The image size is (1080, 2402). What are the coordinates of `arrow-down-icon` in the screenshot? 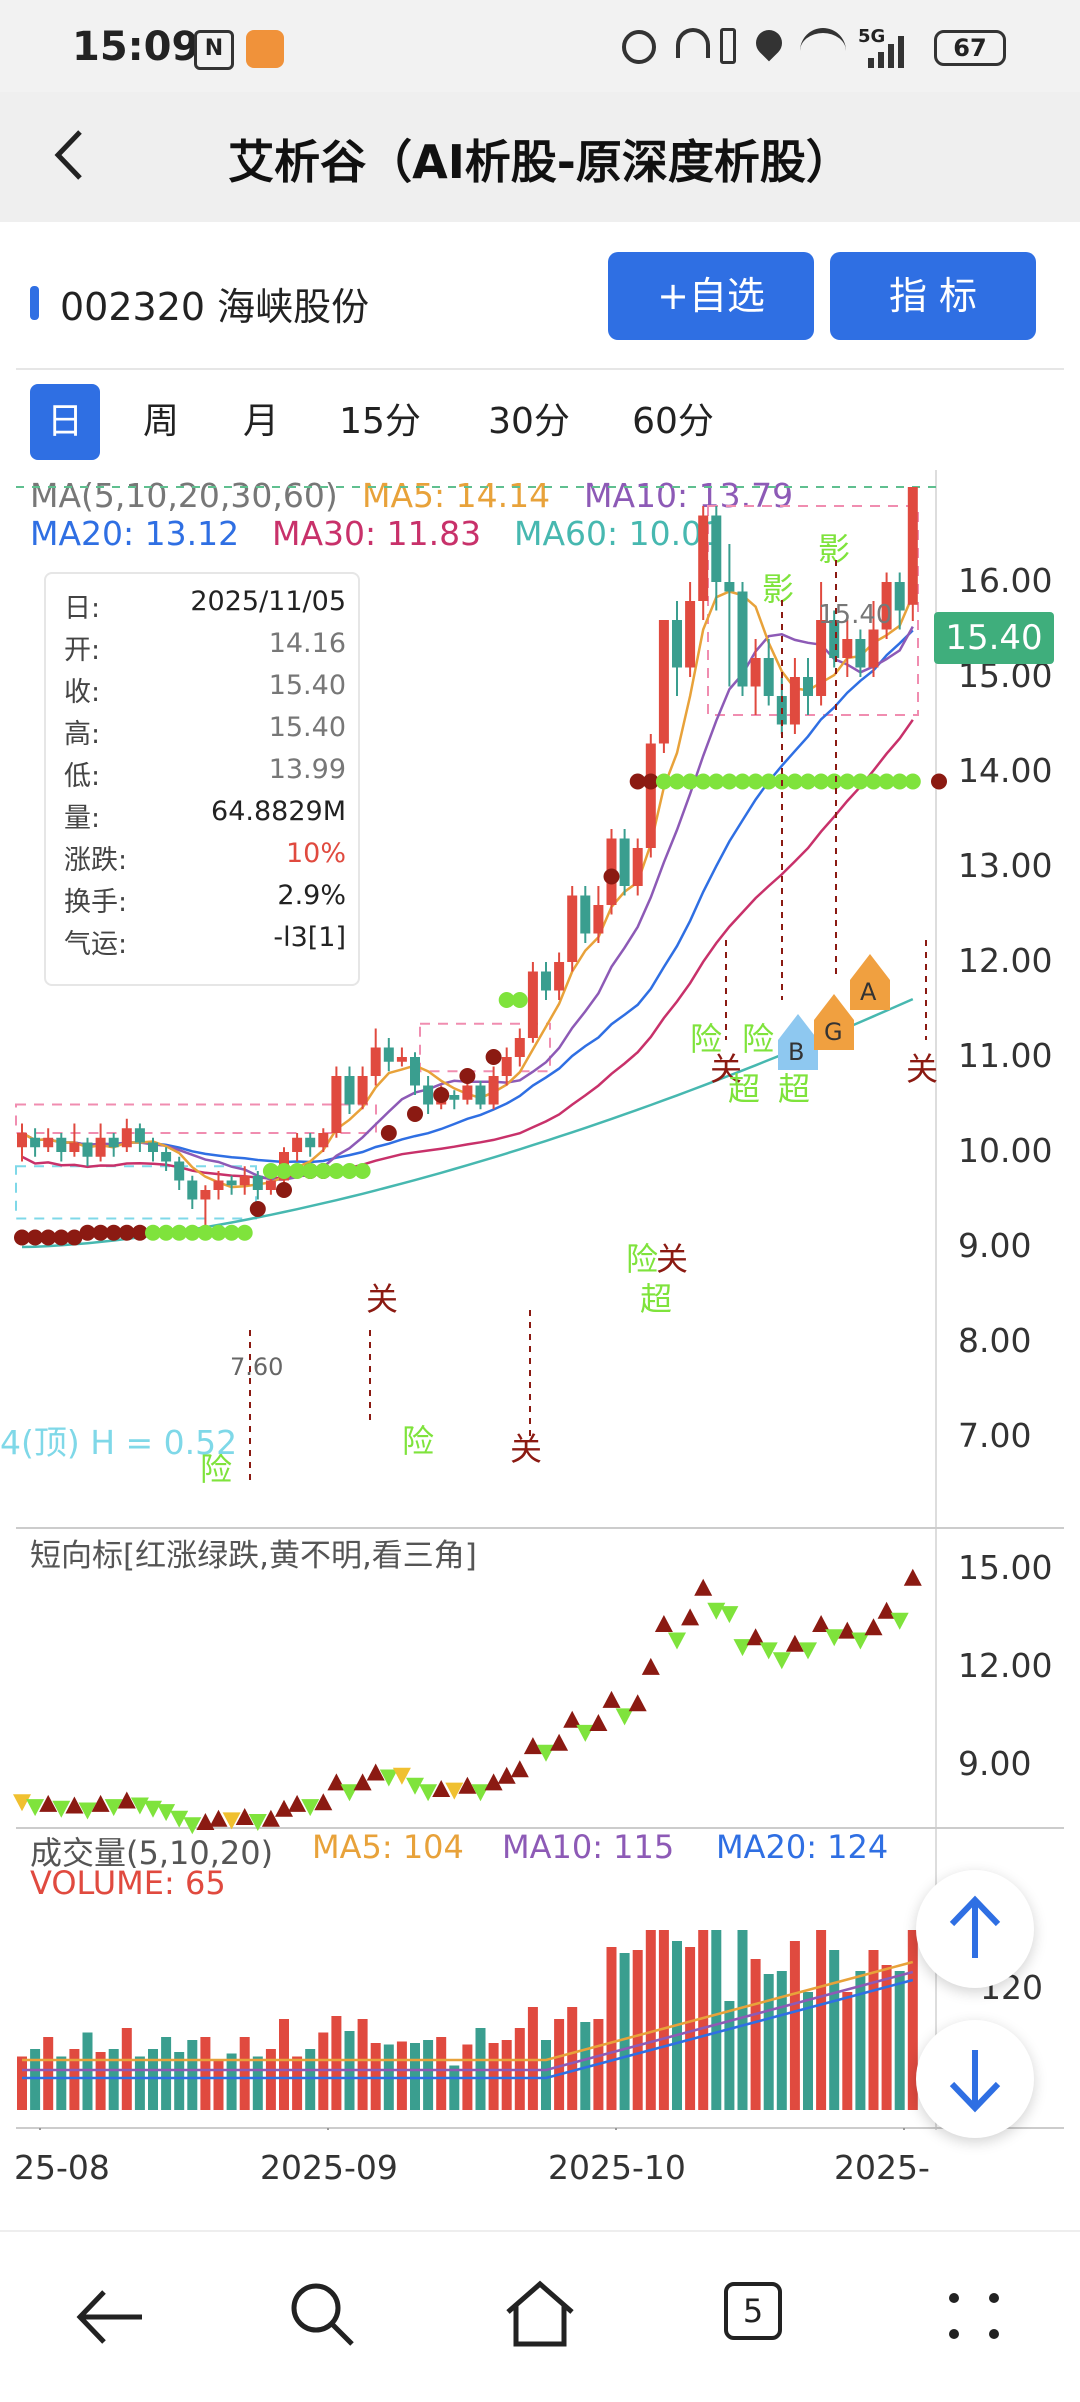 It's located at (975, 2081).